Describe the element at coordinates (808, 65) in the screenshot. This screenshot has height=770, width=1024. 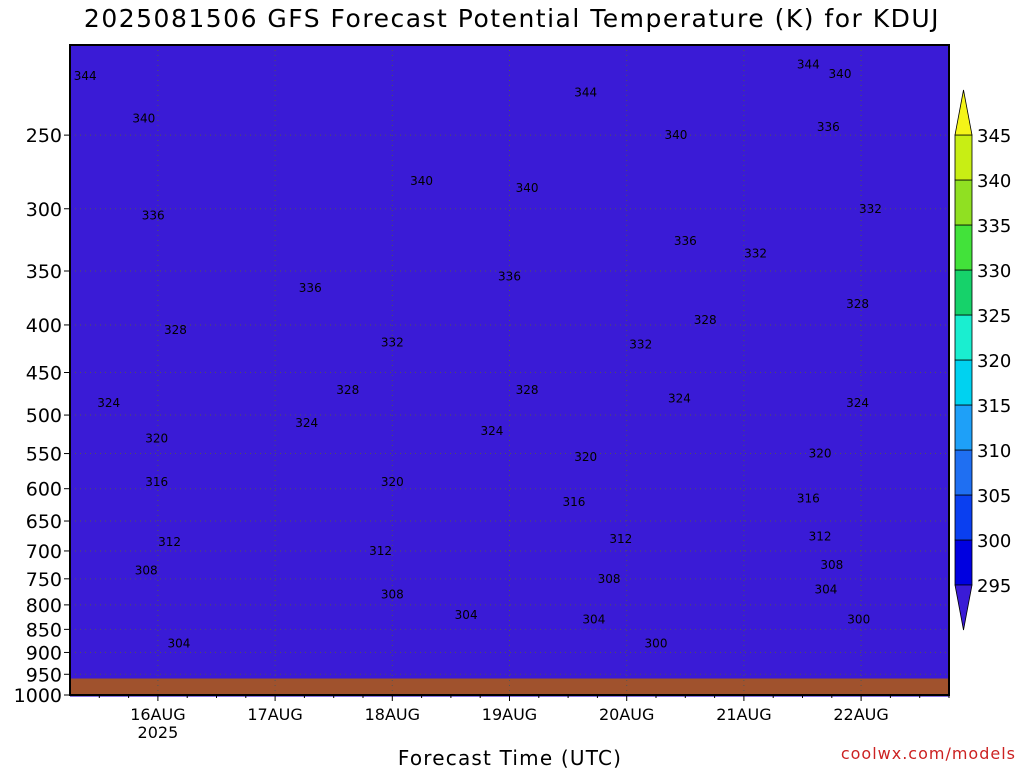
I see `contour-label: 344` at that location.